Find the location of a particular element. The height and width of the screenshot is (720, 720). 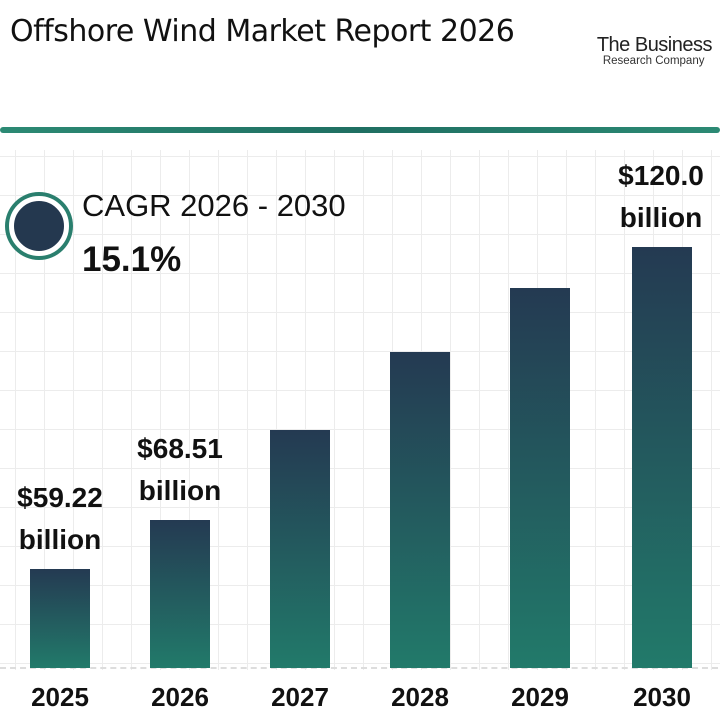

company-logo: The Business Research Company is located at coordinates (654, 50).